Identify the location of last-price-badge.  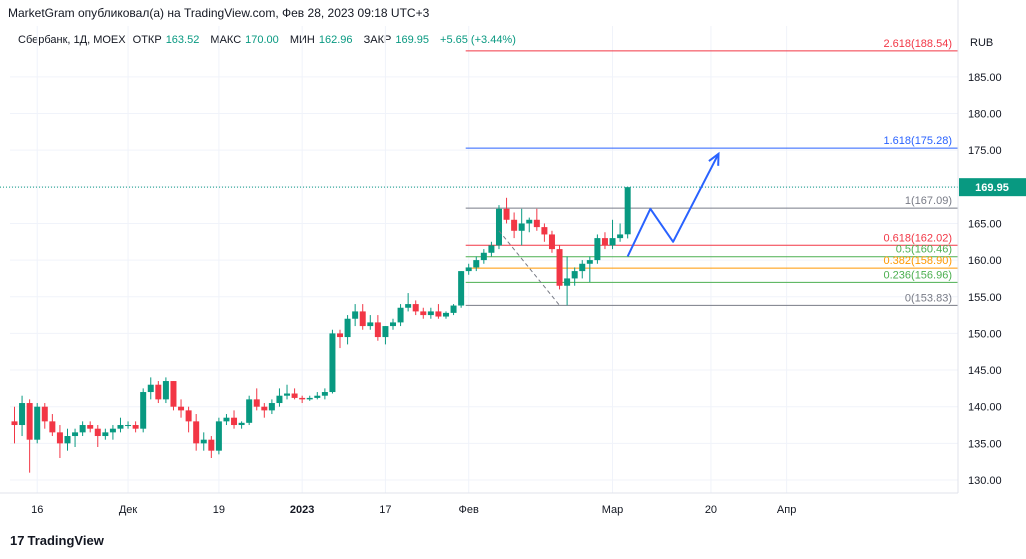
(992, 187).